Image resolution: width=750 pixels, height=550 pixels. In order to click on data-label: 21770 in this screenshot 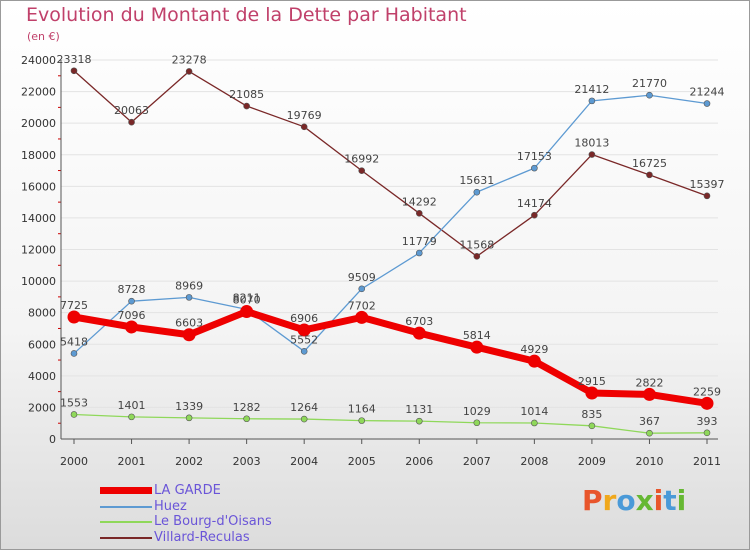, I will do `click(649, 83)`.